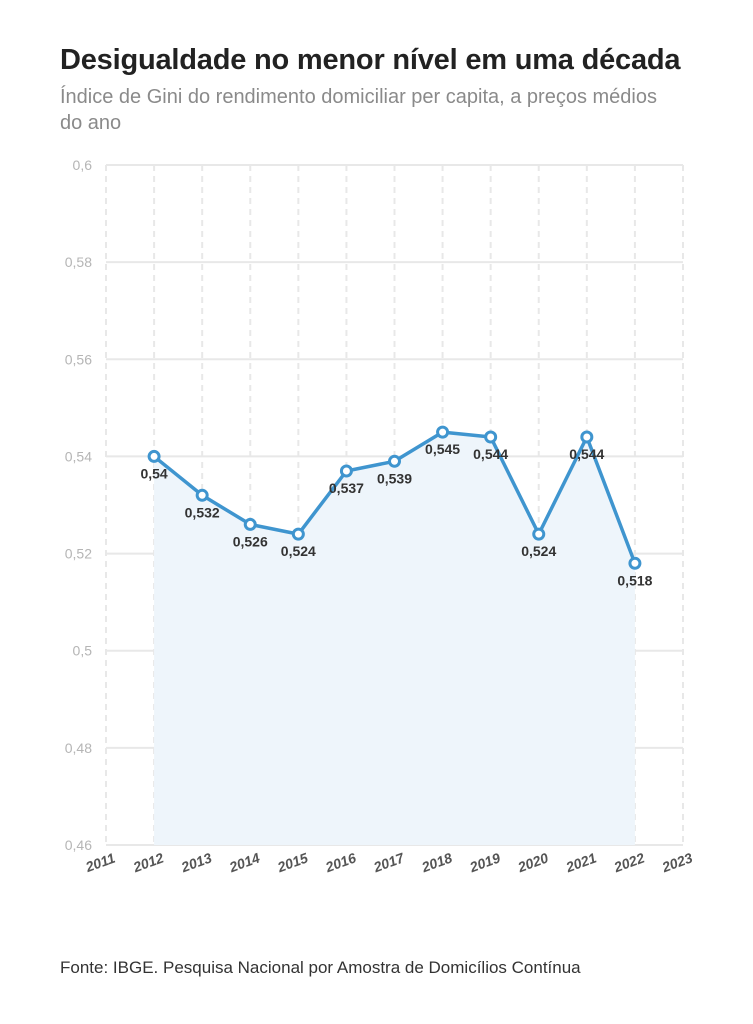  I want to click on data-label: 0,545, so click(442, 449).